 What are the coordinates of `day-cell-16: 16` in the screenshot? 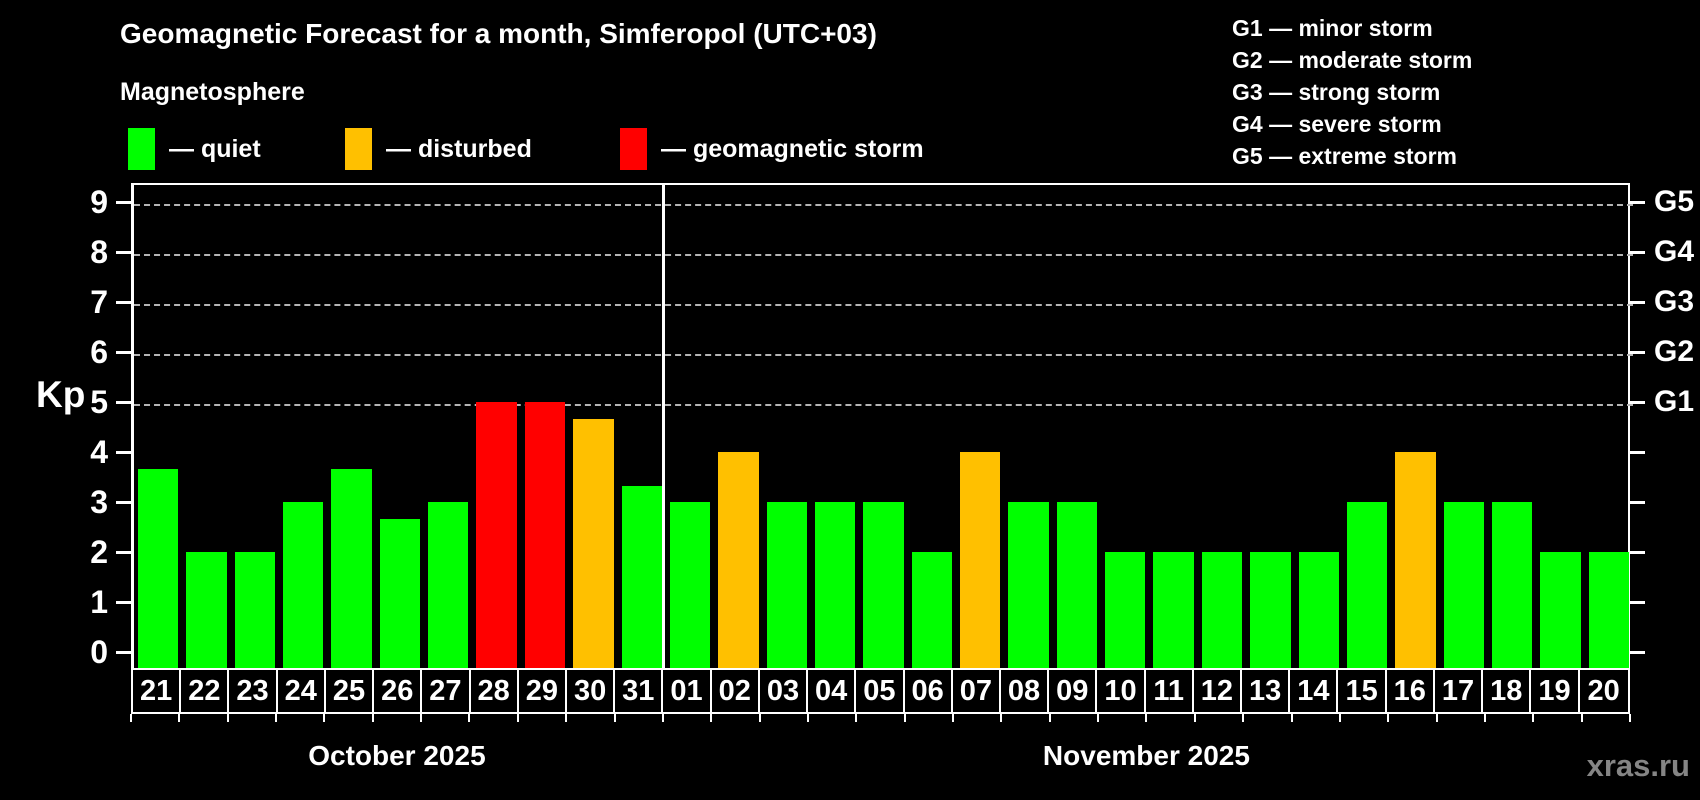 It's located at (1411, 691).